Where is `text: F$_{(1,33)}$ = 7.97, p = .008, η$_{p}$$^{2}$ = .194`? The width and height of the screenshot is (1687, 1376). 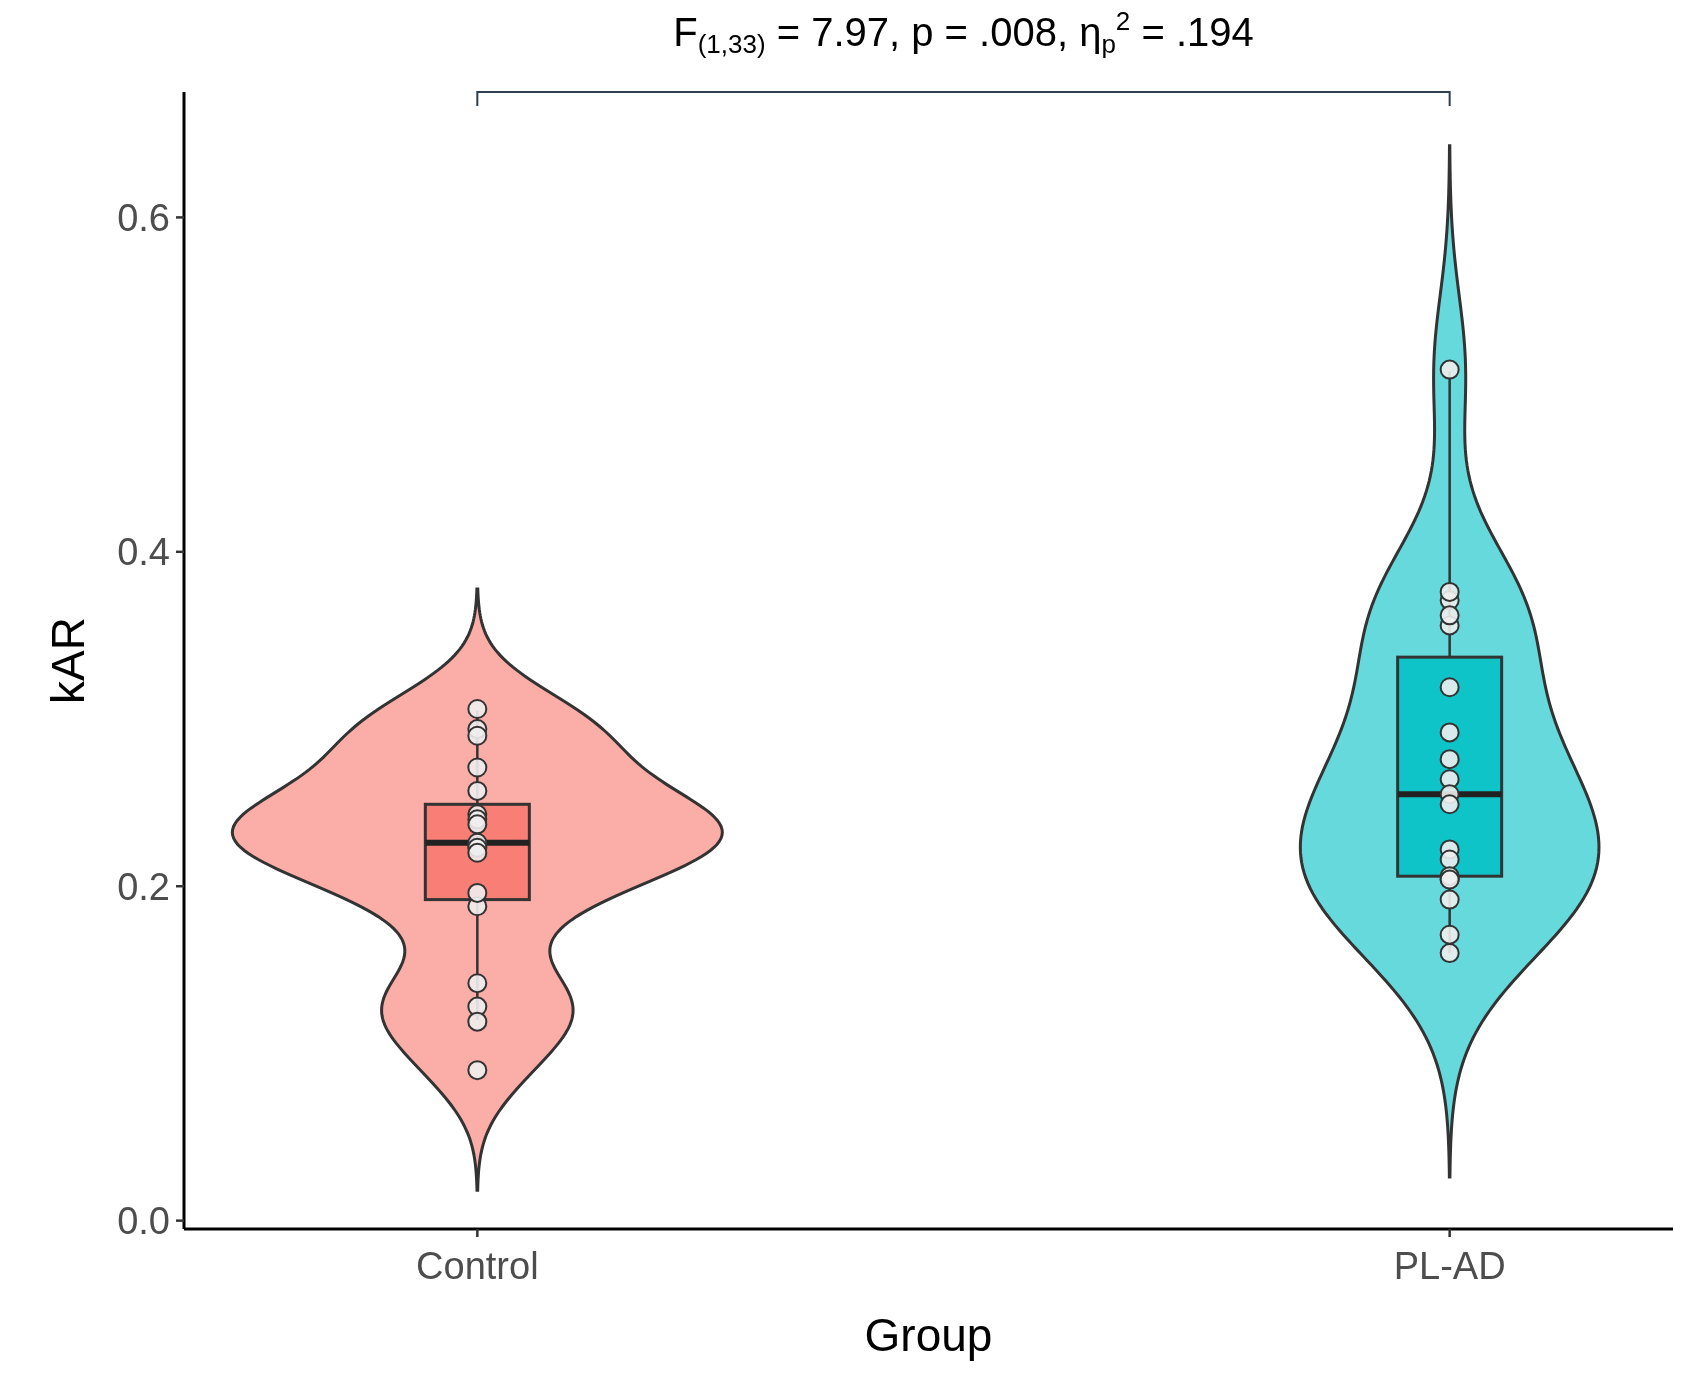 text: F$_{(1,33)}$ = 7.97, p = .008, η$_{p}$$^{2}$ = .194 is located at coordinates (963, 32).